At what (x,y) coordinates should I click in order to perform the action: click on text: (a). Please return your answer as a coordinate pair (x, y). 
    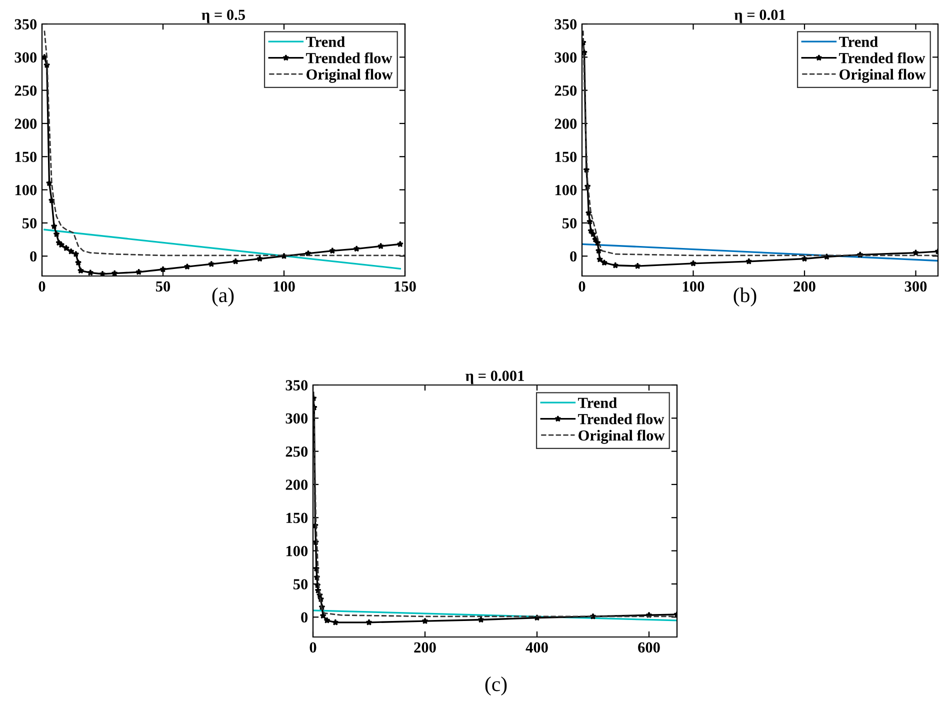
    Looking at the image, I should click on (223, 297).